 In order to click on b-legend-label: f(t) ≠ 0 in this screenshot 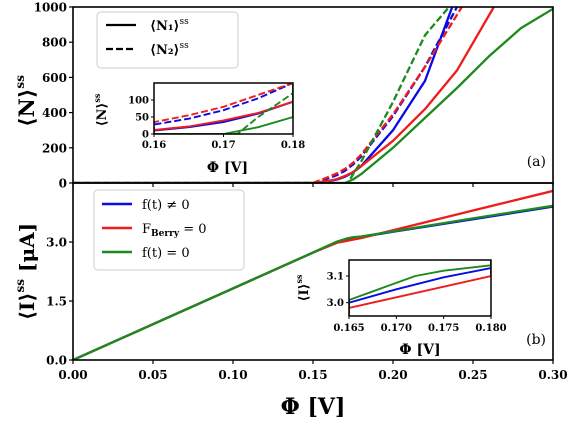, I will do `click(166, 205)`.